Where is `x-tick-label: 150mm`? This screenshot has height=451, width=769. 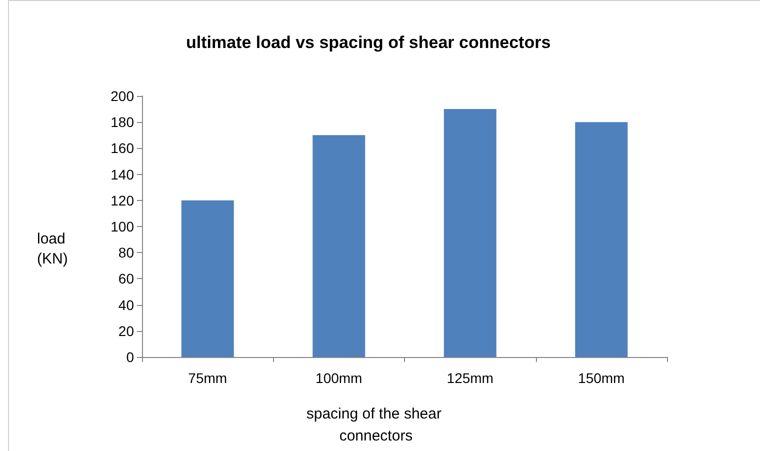
x-tick-label: 150mm is located at coordinates (601, 378).